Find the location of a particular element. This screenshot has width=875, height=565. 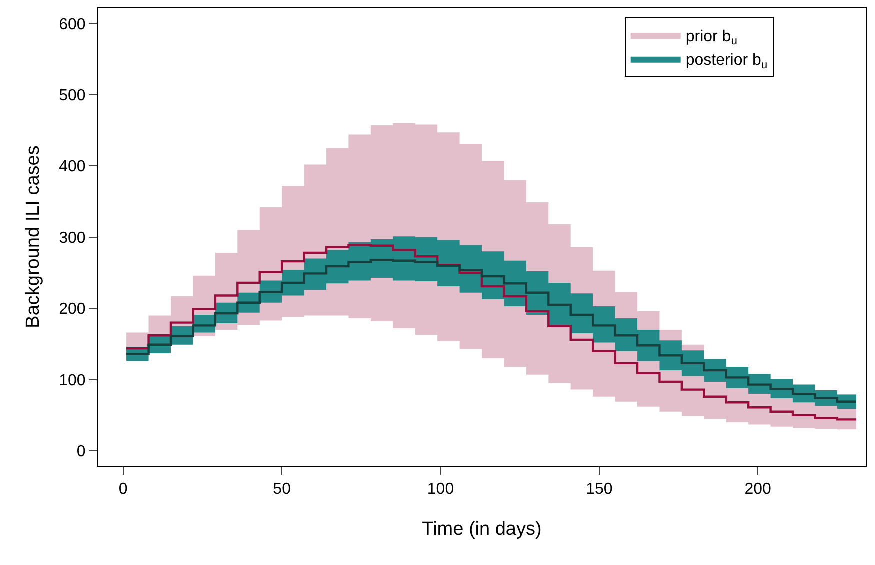

x-tick-label: 150 is located at coordinates (599, 489).